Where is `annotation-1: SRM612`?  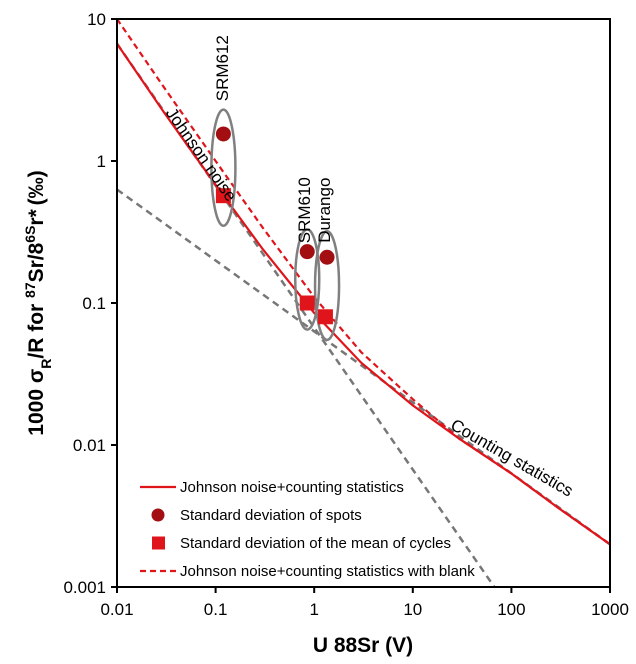 annotation-1: SRM612 is located at coordinates (222, 68).